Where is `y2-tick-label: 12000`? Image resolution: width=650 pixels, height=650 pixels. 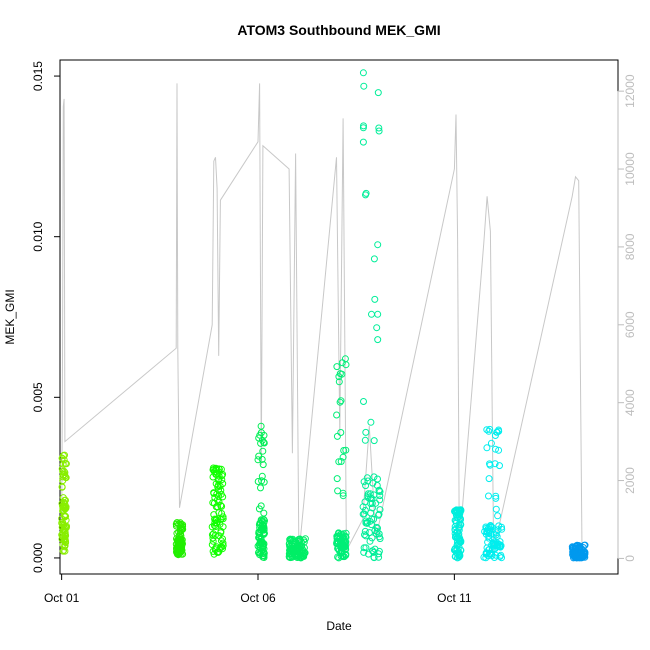 y2-tick-label: 12000 is located at coordinates (630, 91).